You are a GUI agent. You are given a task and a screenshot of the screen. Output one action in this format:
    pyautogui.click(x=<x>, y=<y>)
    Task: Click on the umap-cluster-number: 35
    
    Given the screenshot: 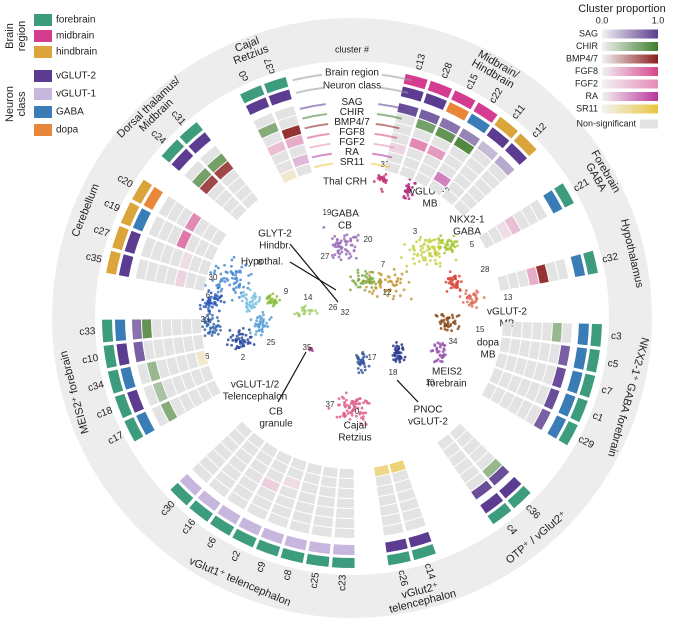 What is the action you would take?
    pyautogui.click(x=307, y=347)
    